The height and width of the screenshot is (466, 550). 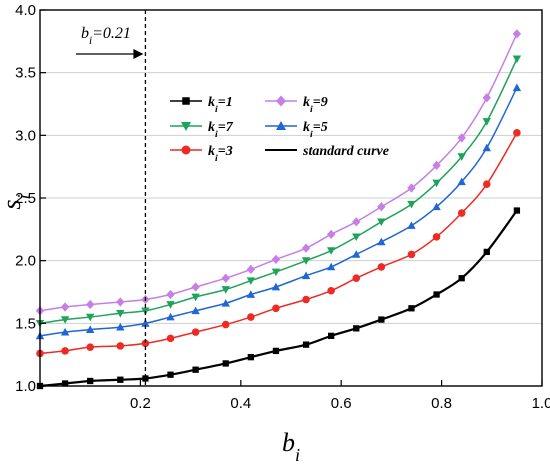 I want to click on y-tick-label-2: 2.0, so click(x=25, y=261).